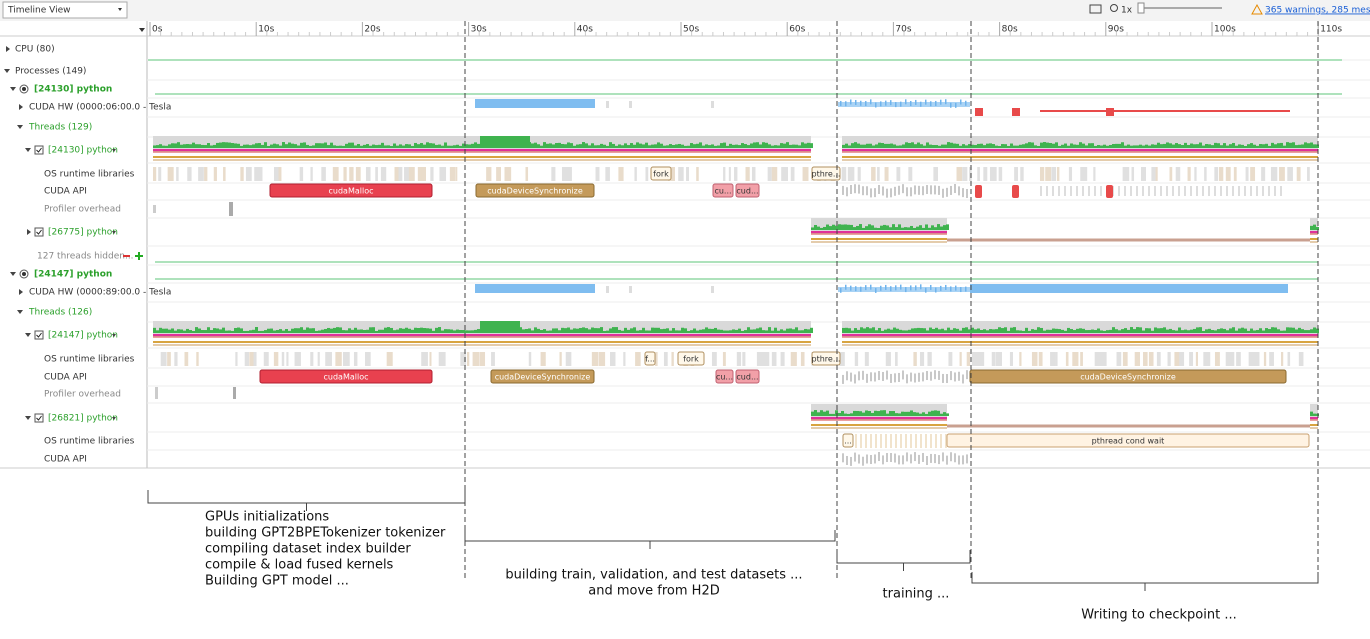  I want to click on zoom-thumb, so click(1141, 8).